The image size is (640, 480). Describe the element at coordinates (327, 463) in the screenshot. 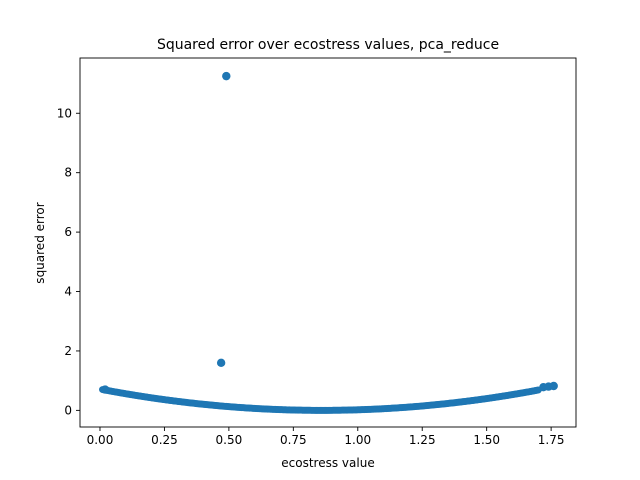

I see `x-axis-label: ecostress value` at that location.